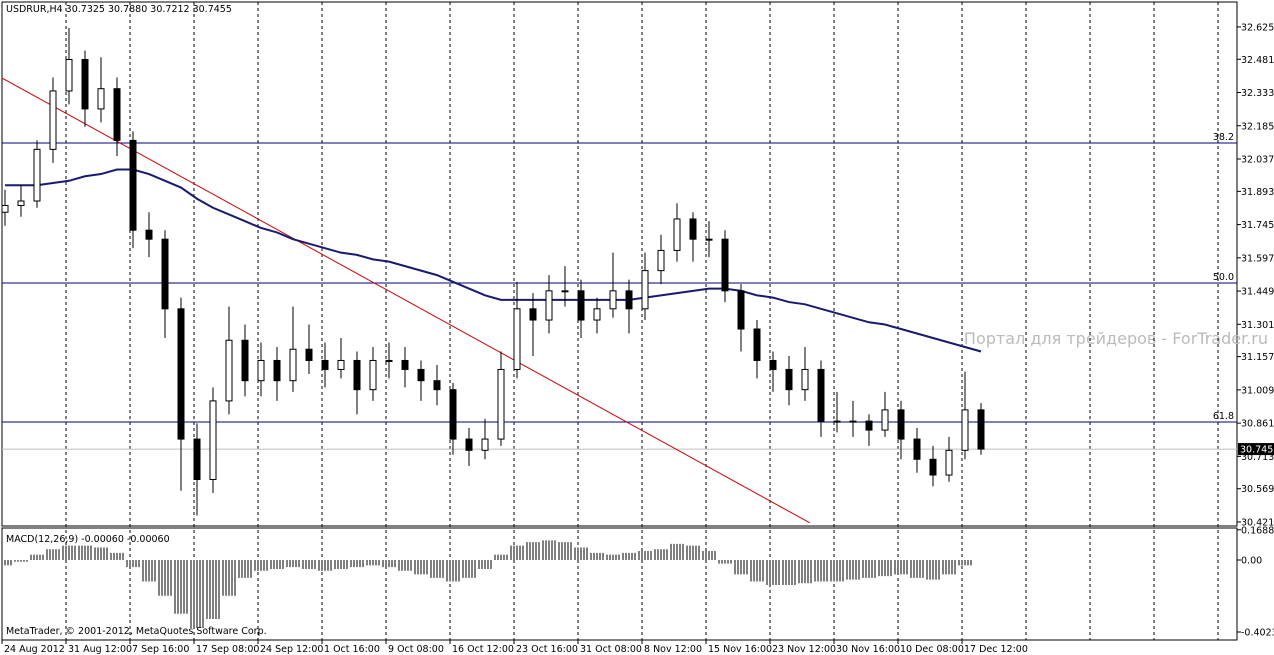  What do you see at coordinates (547, 649) in the screenshot?
I see `x-tick-label: 23 Oct 16:00` at bounding box center [547, 649].